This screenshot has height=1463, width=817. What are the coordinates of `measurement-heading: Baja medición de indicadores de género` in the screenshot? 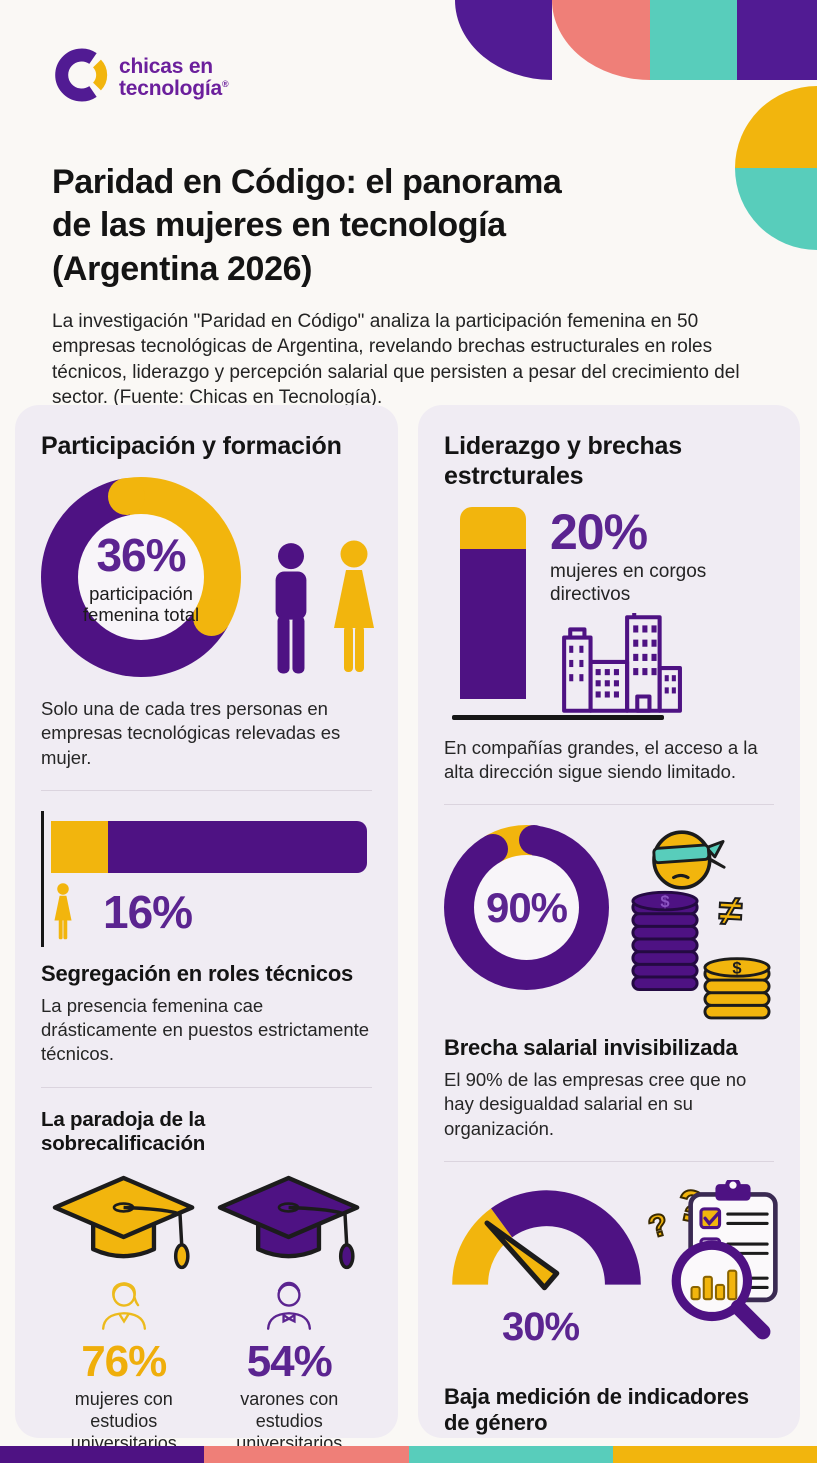 It's located at (596, 1410).